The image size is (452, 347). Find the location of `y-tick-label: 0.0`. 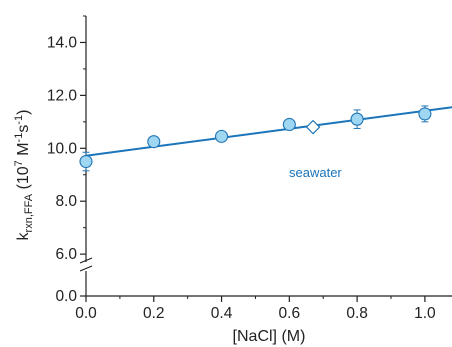

y-tick-label: 0.0 is located at coordinates (66, 296).